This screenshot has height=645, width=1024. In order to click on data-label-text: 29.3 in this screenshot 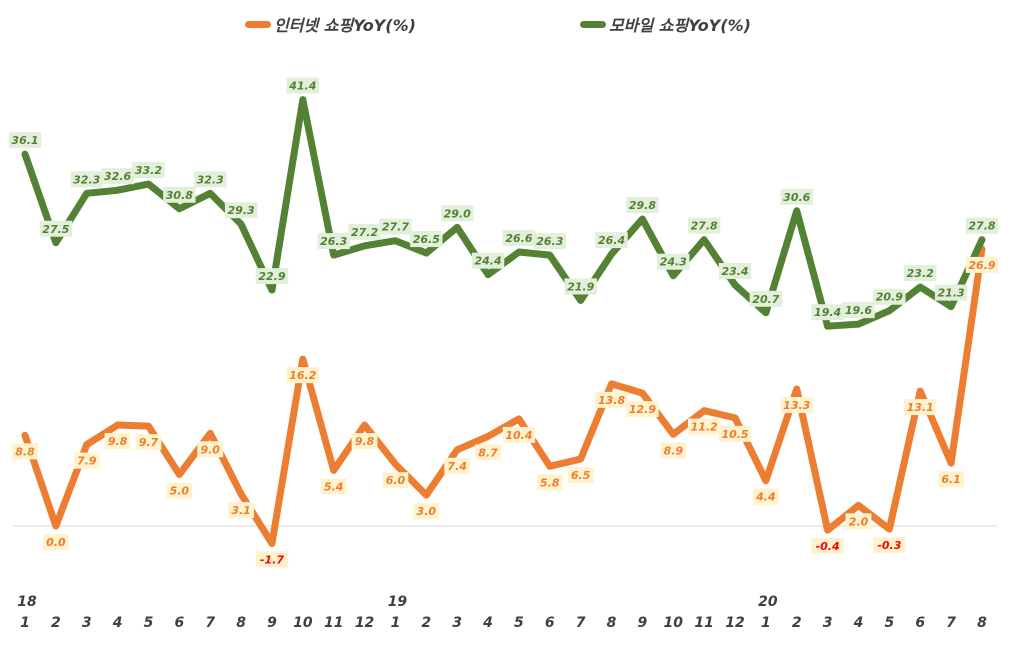, I will do `click(241, 210)`.